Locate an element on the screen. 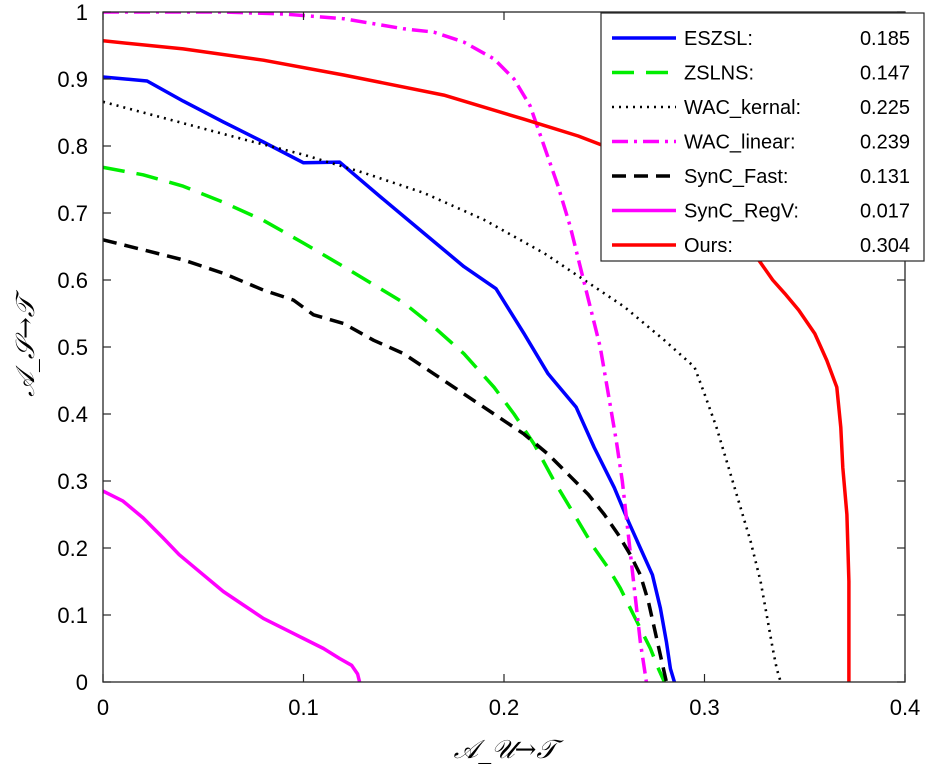 This screenshot has width=952, height=769. y-tick-label: 0.9 is located at coordinates (72, 79).